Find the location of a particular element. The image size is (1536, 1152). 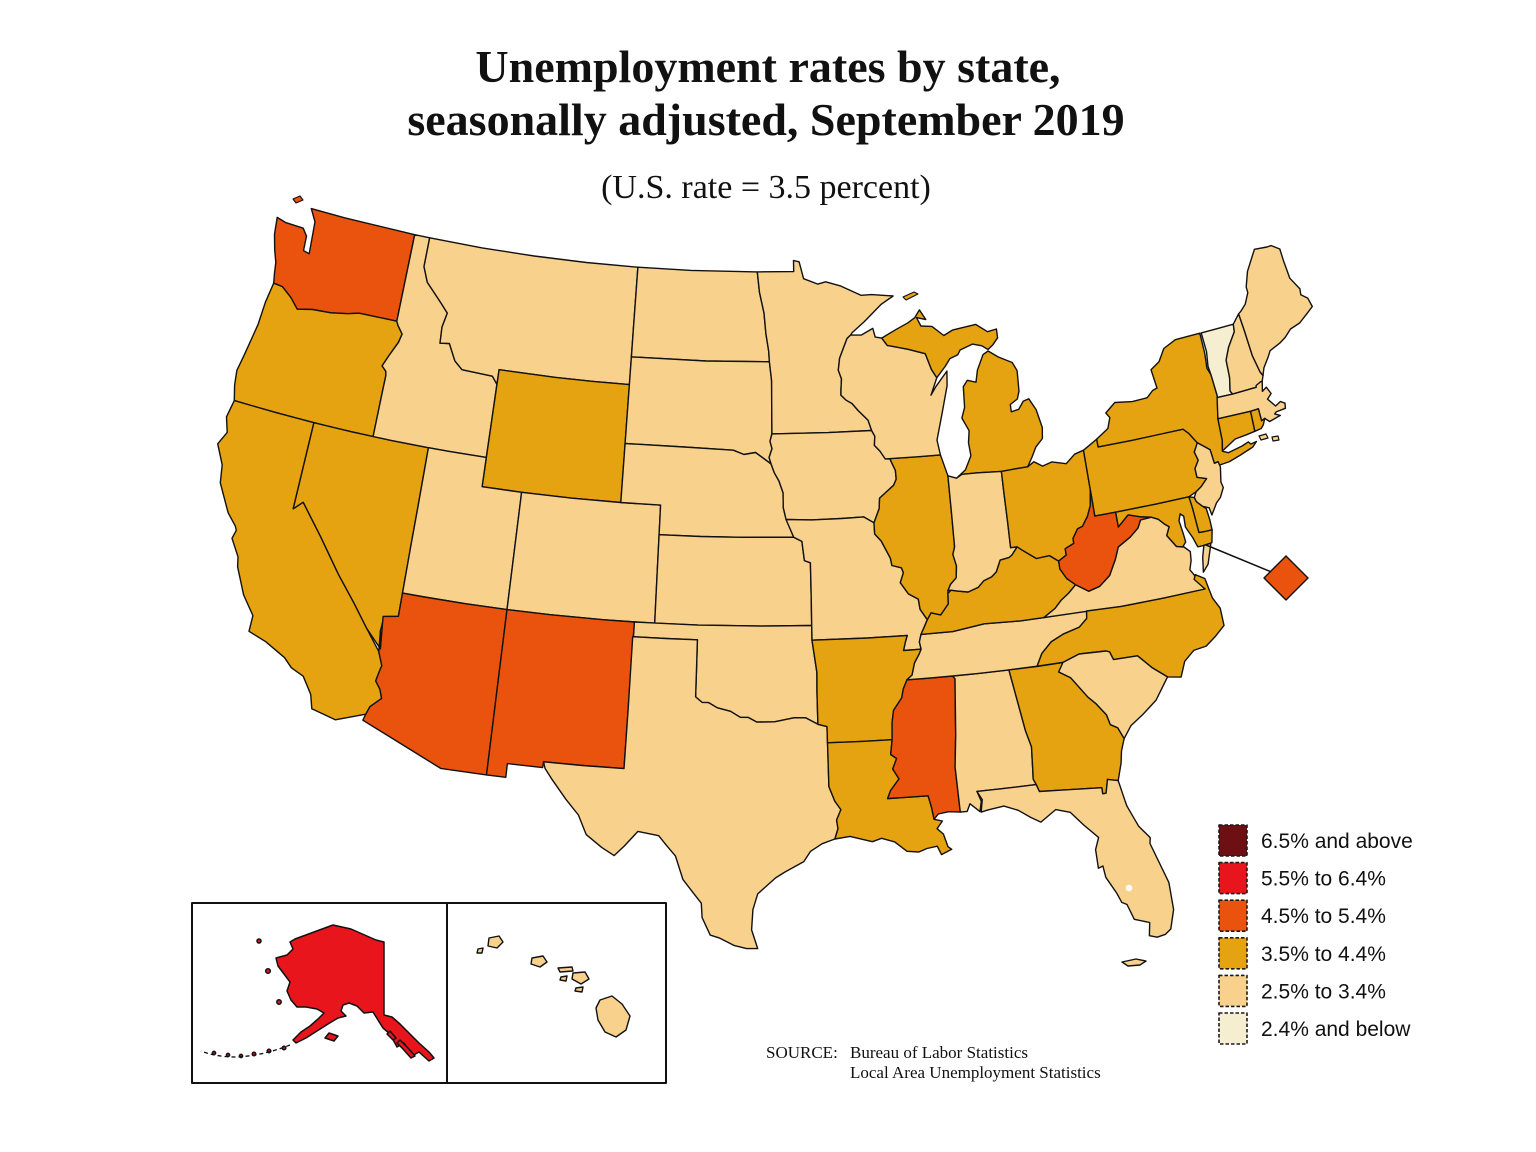

svg-text: Unemployment rates by state, is located at coordinates (767, 66).